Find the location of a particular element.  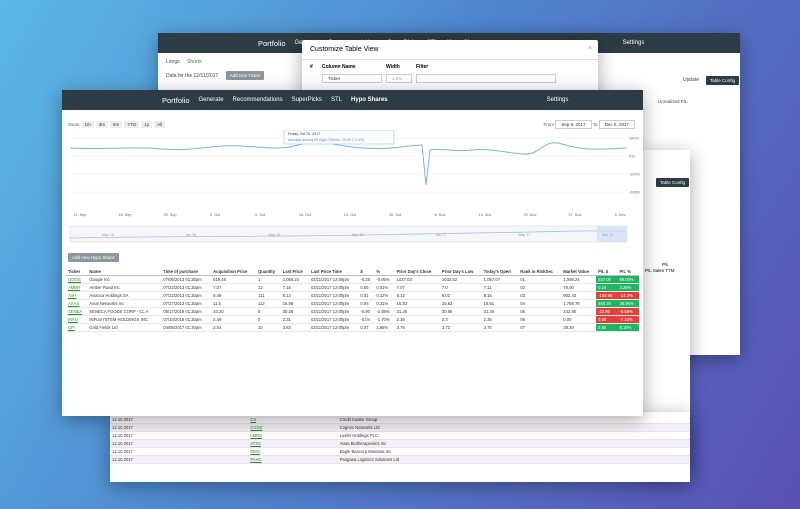

col-header: Last Price is located at coordinates (294, 272).